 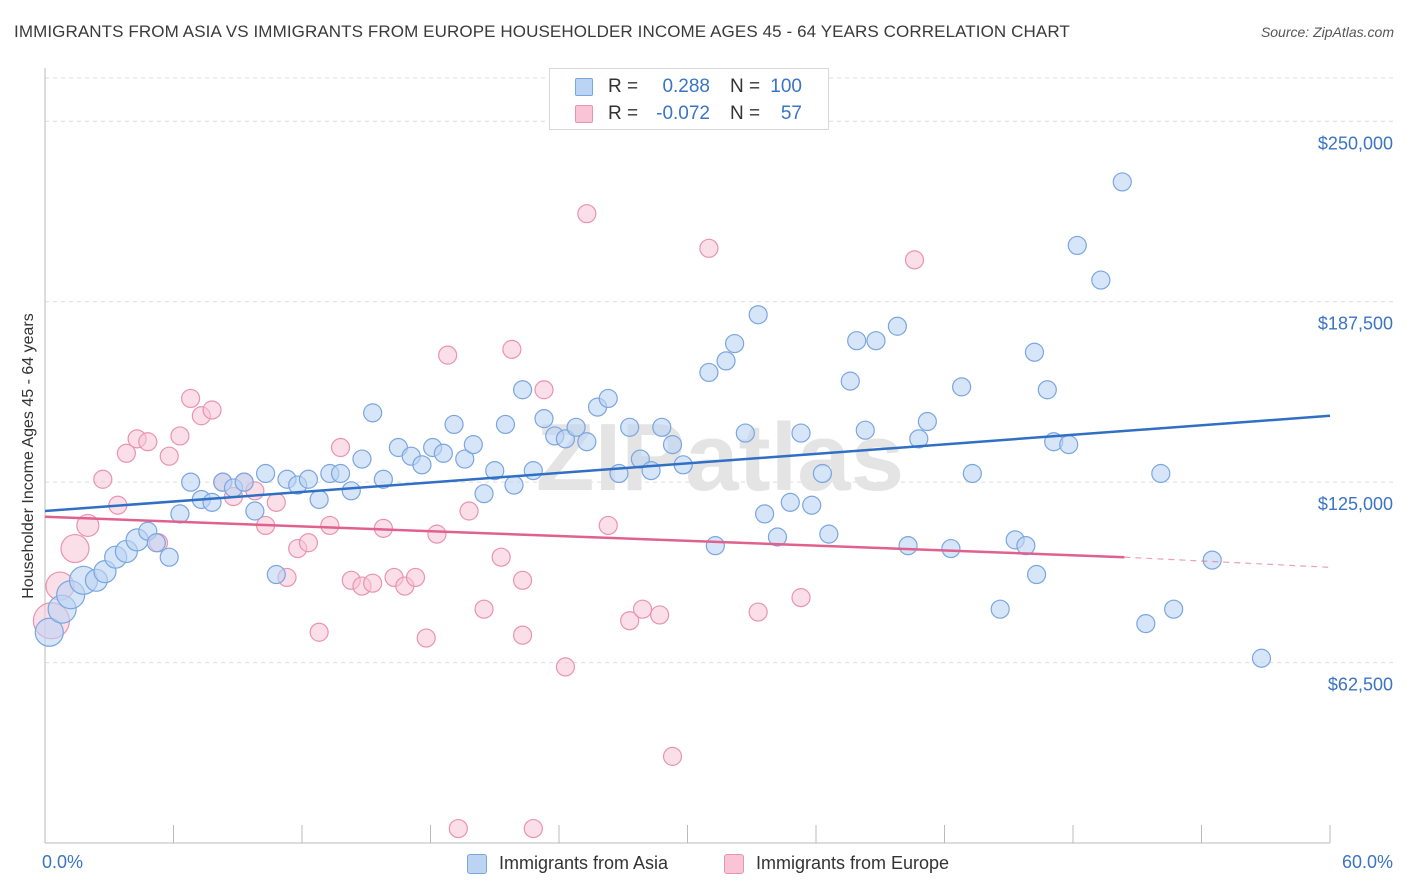 What do you see at coordinates (1360, 685) in the screenshot?
I see `y-tick-label: $62,500` at bounding box center [1360, 685].